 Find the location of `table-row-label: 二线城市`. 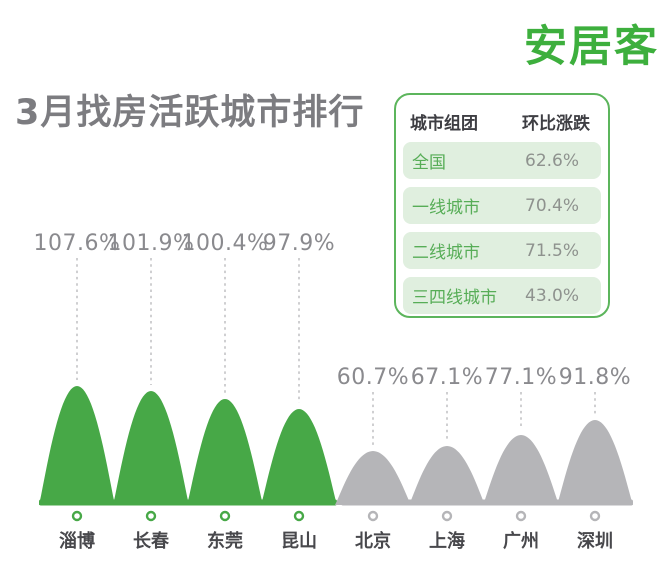

table-row-label: 二线城市 is located at coordinates (446, 253).